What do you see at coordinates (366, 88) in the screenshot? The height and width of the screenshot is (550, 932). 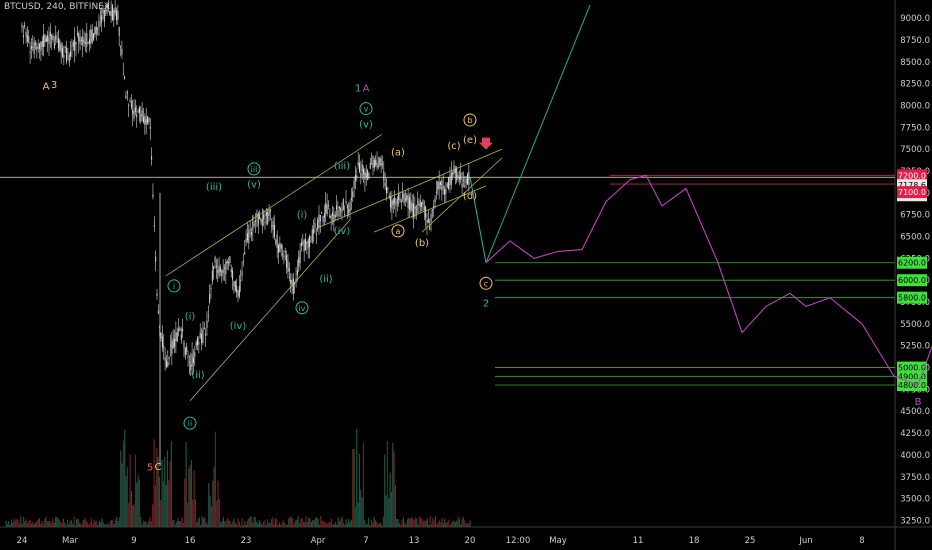 I see `wave-label-20: A` at bounding box center [366, 88].